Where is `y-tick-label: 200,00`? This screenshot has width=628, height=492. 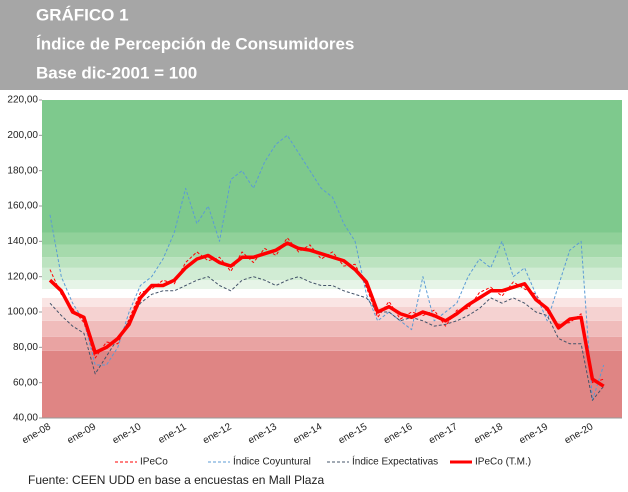 y-tick-label: 200,00 is located at coordinates (22, 135).